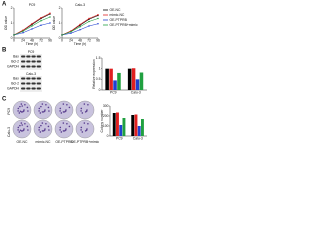 The height and width of the screenshot is (240, 320). I want to click on x-tick-label: 96, so click(98, 40).